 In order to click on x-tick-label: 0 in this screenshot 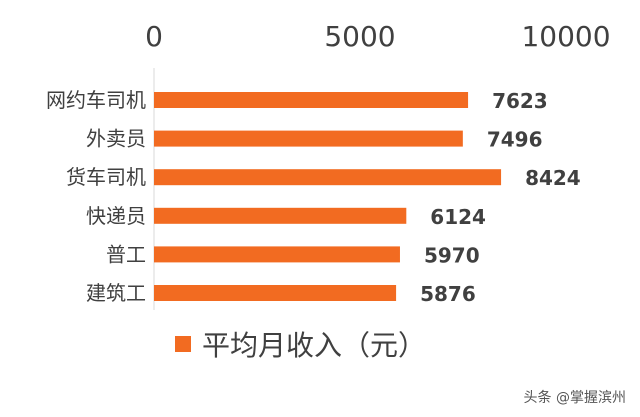, I will do `click(154, 36)`.